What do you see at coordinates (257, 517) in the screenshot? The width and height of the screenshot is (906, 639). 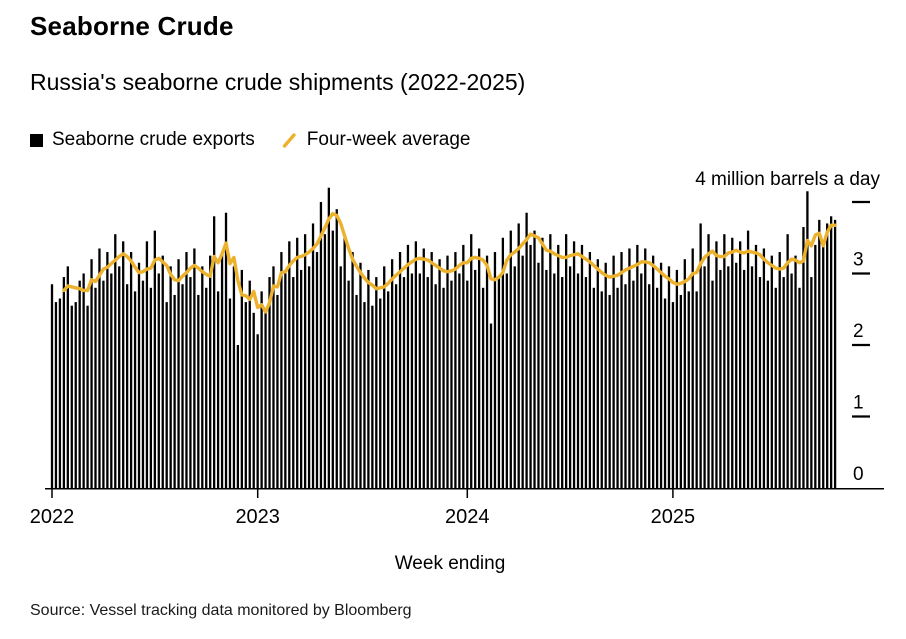 I see `x-tick-label: 2023` at bounding box center [257, 517].